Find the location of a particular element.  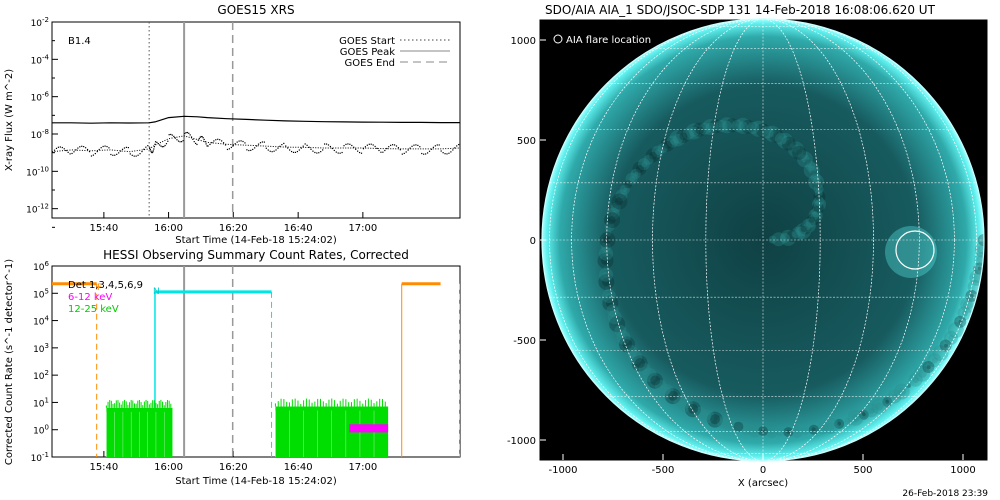

goes-series is located at coordinates (256, 136).